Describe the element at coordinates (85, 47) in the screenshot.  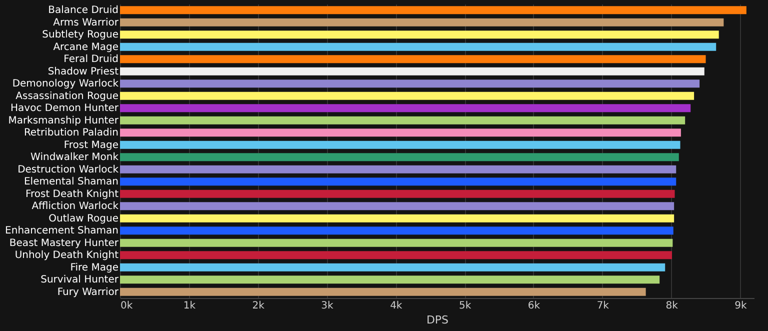
I see `y-tick-label: Arcane Mage` at that location.